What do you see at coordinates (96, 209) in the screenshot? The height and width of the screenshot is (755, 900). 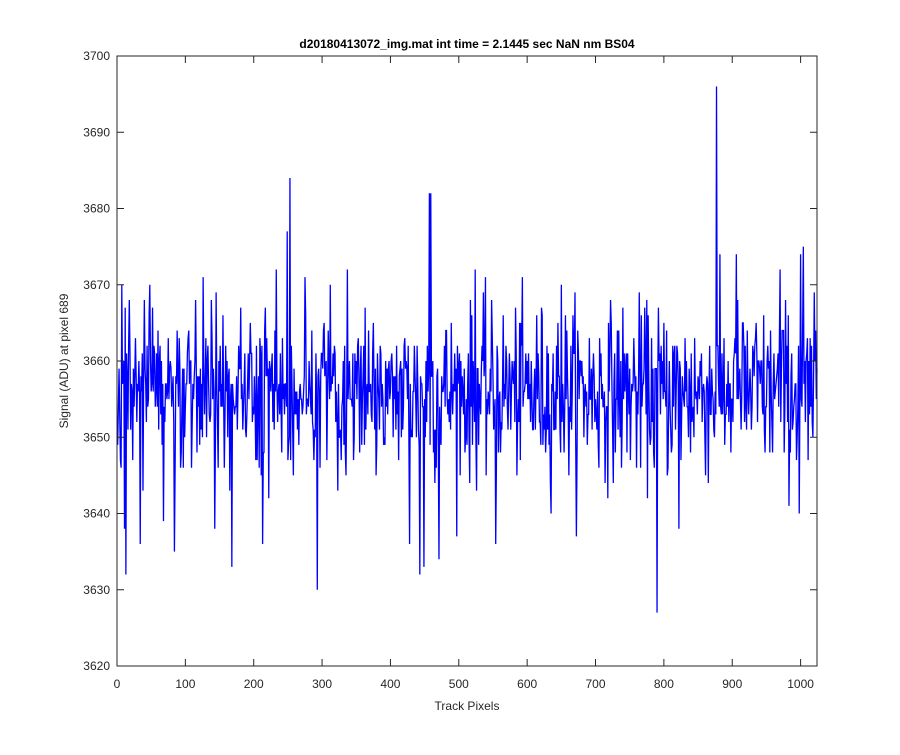 I see `y-tick-label: 3680` at bounding box center [96, 209].